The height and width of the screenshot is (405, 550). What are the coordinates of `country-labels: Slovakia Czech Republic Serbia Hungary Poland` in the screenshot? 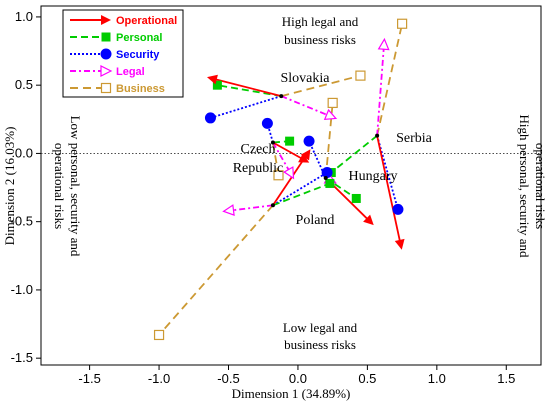 It's located at (333, 149).